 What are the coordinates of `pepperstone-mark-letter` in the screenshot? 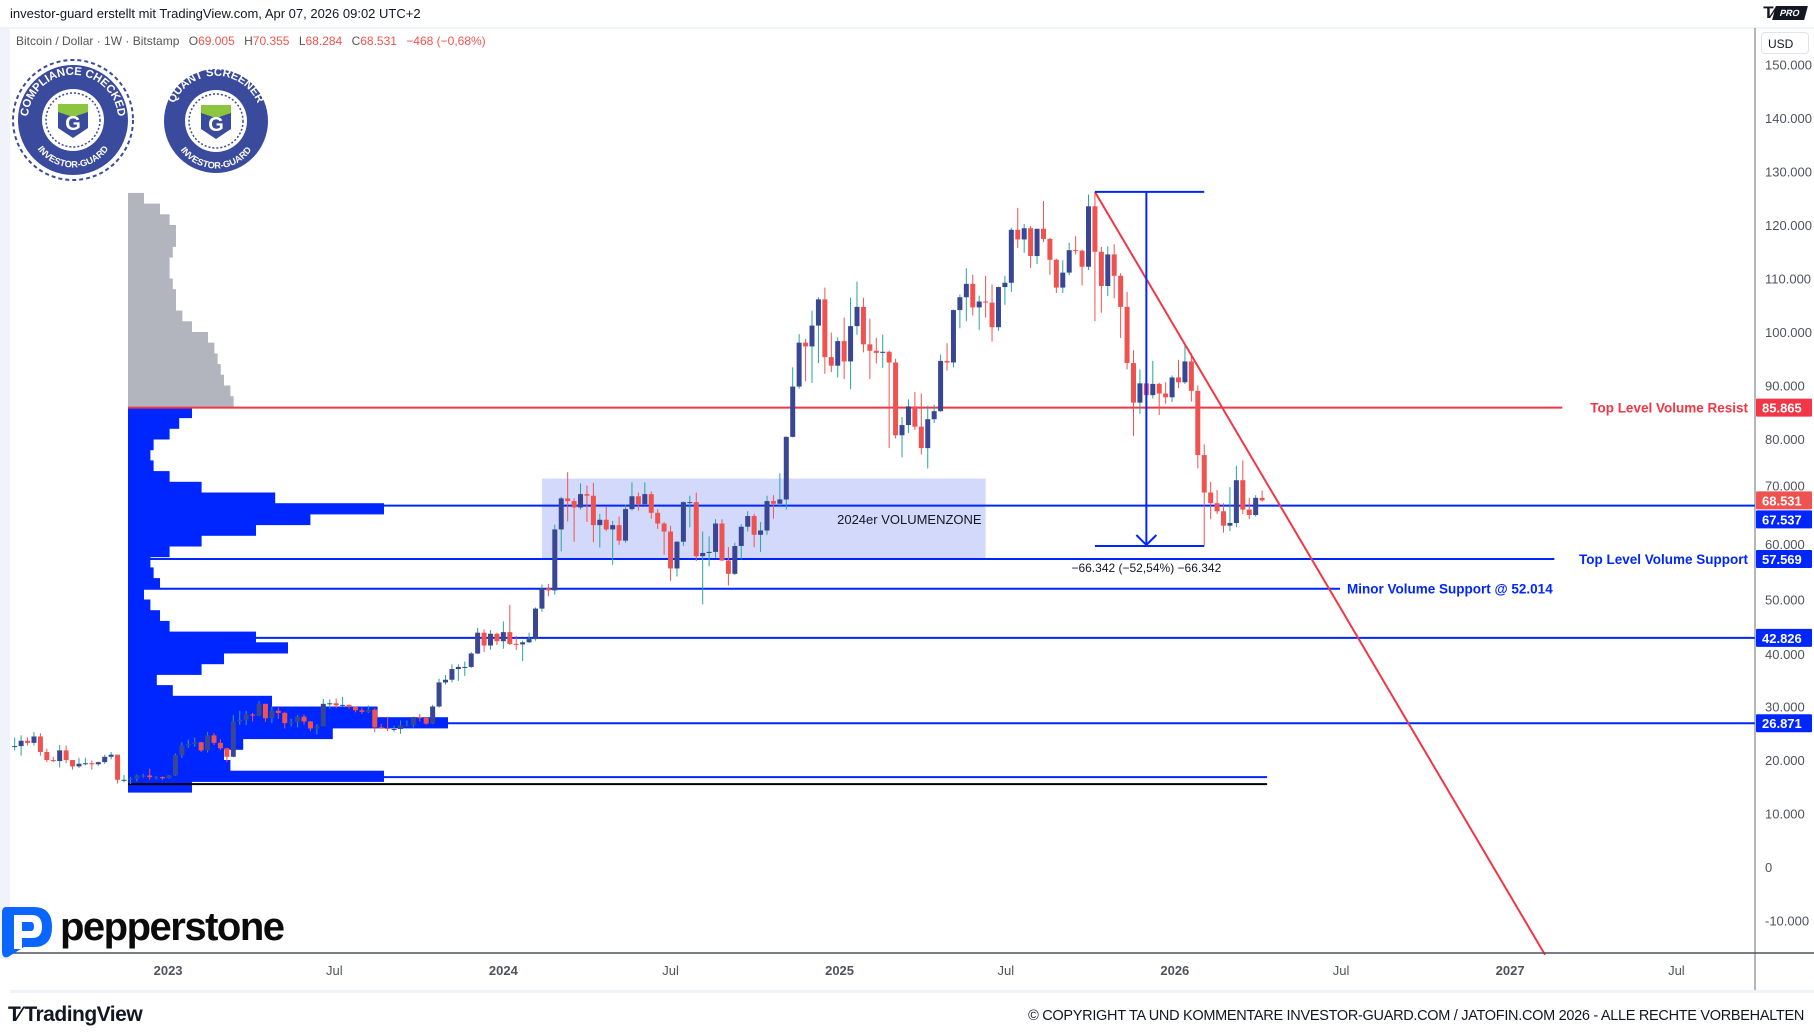 It's located at (28, 932).